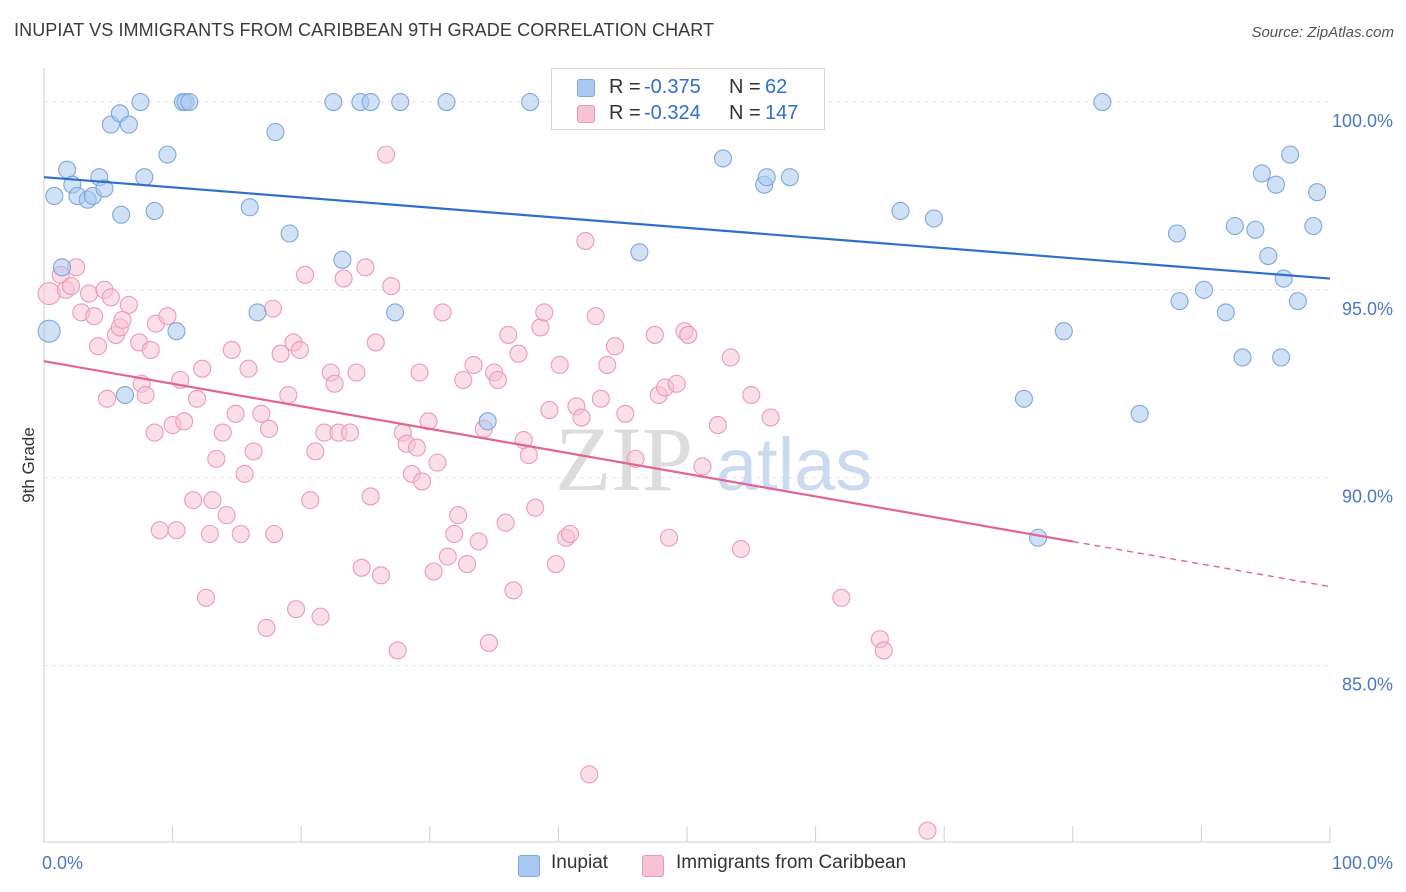 The image size is (1406, 892). Describe the element at coordinates (687, 228) in the screenshot. I see `inupiat-trend-line` at that location.